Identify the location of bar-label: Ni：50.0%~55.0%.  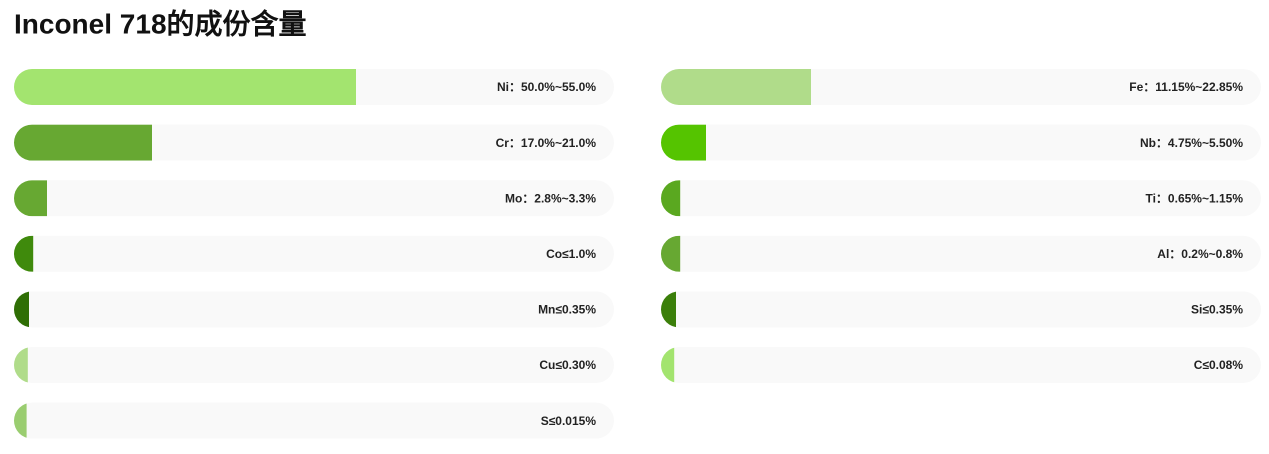
(546, 87).